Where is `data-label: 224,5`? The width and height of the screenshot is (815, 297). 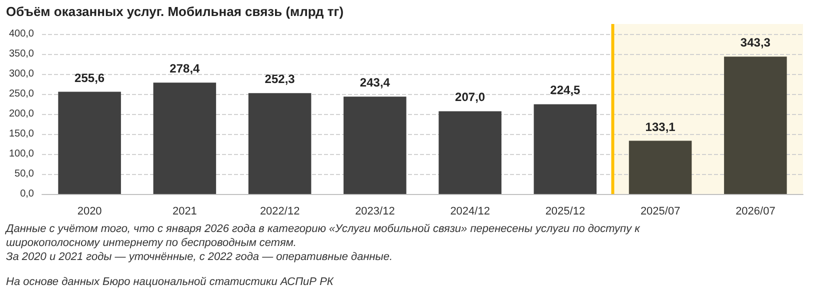 data-label: 224,5 is located at coordinates (565, 90).